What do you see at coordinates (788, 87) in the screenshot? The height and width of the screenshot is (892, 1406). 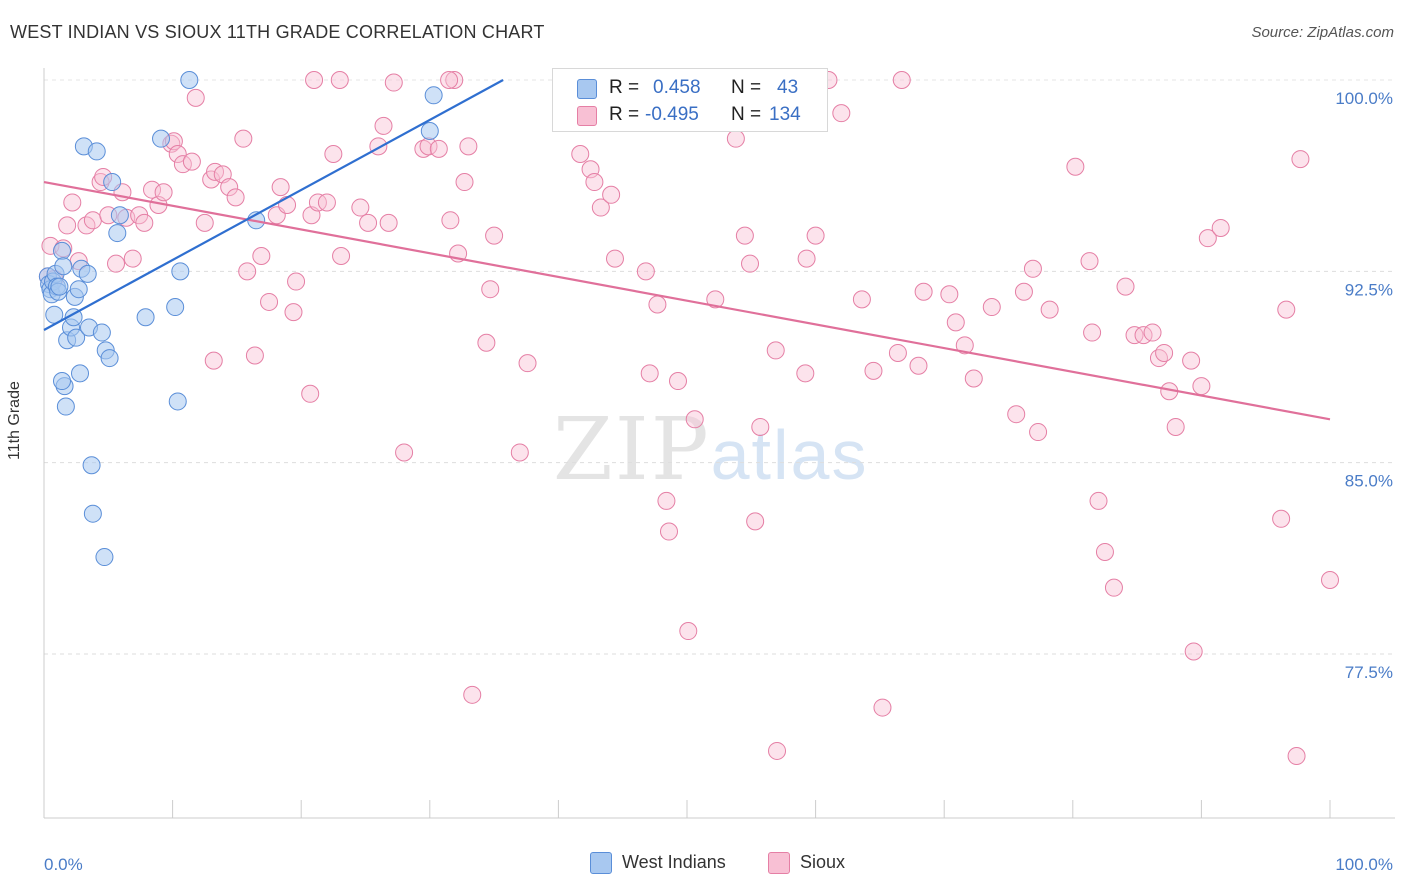 I see `legend-n-value: 43` at bounding box center [788, 87].